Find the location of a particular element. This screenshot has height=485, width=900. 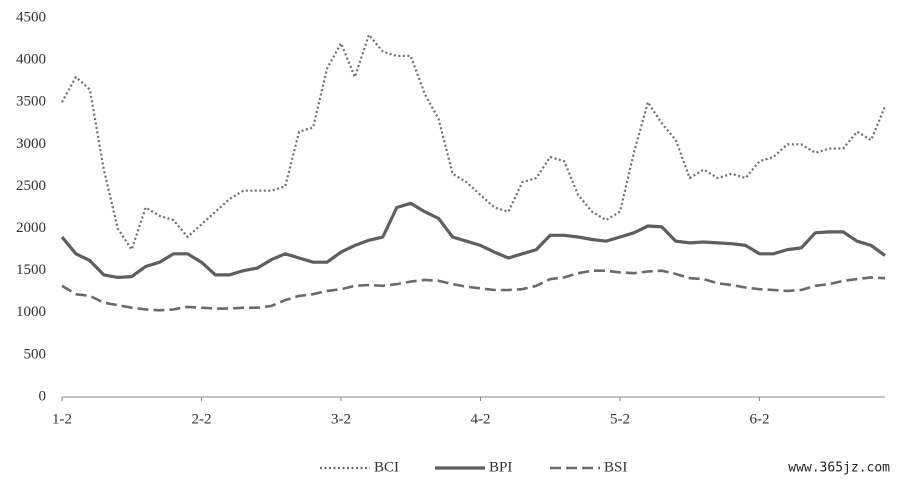

y-tick-label: 500 is located at coordinates (35, 354).